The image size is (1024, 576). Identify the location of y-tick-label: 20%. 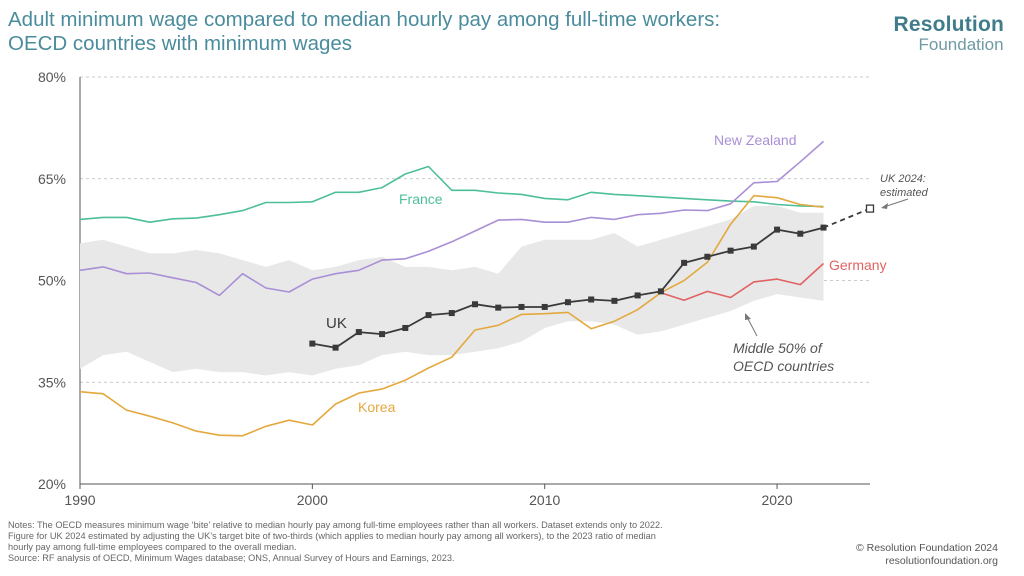
(52, 484).